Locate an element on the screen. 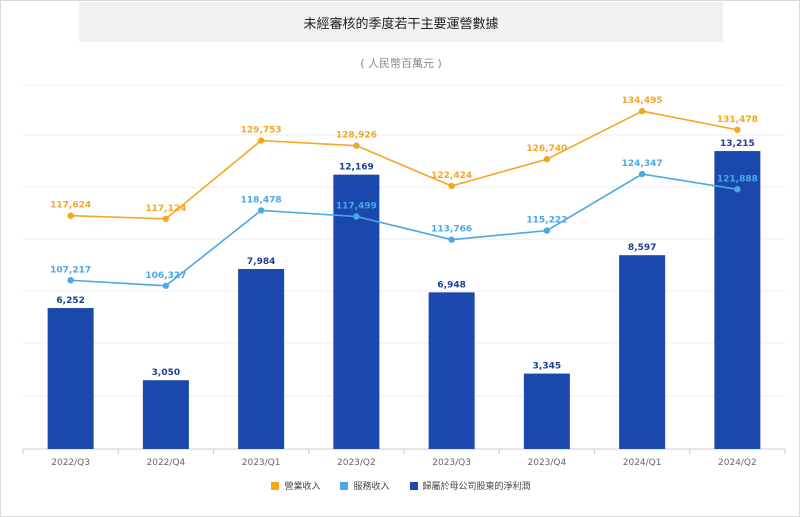 The image size is (800, 517). legend: 營業收入 服務收入 歸屬於母公司股東的淨利潤 is located at coordinates (400, 485).